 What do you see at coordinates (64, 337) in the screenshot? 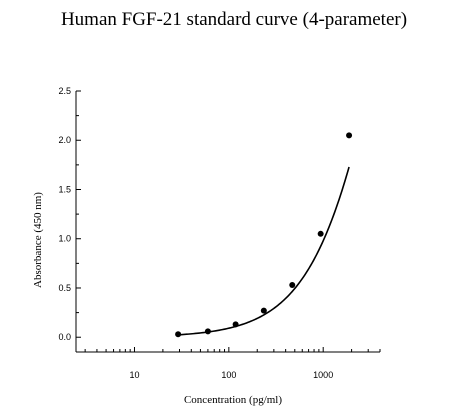
I see `y-tick-label: 0.0` at bounding box center [64, 337].